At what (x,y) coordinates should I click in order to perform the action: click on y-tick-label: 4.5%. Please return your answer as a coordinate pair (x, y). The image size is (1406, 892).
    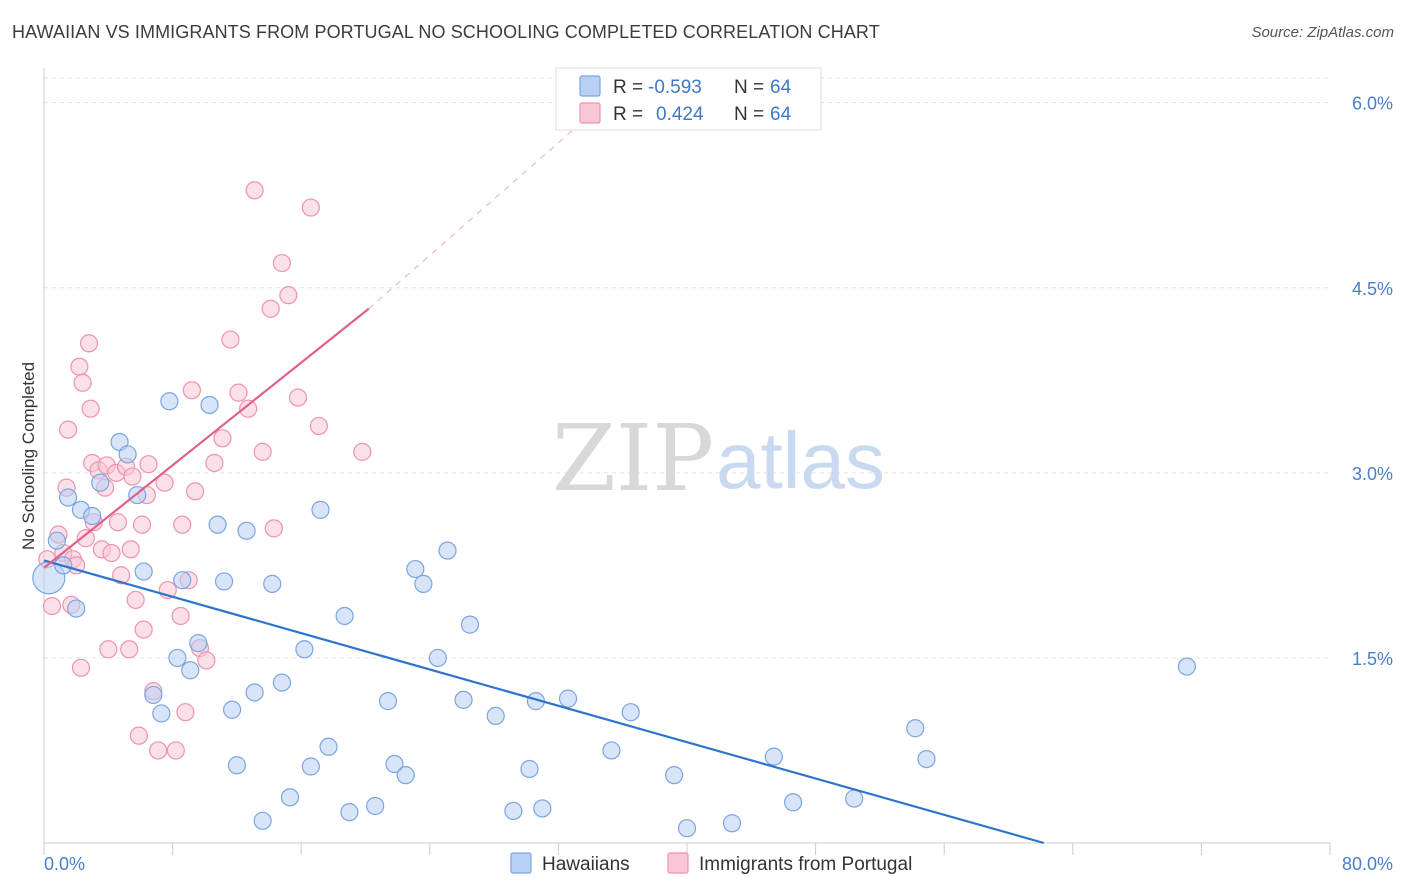
    Looking at the image, I should click on (1372, 289).